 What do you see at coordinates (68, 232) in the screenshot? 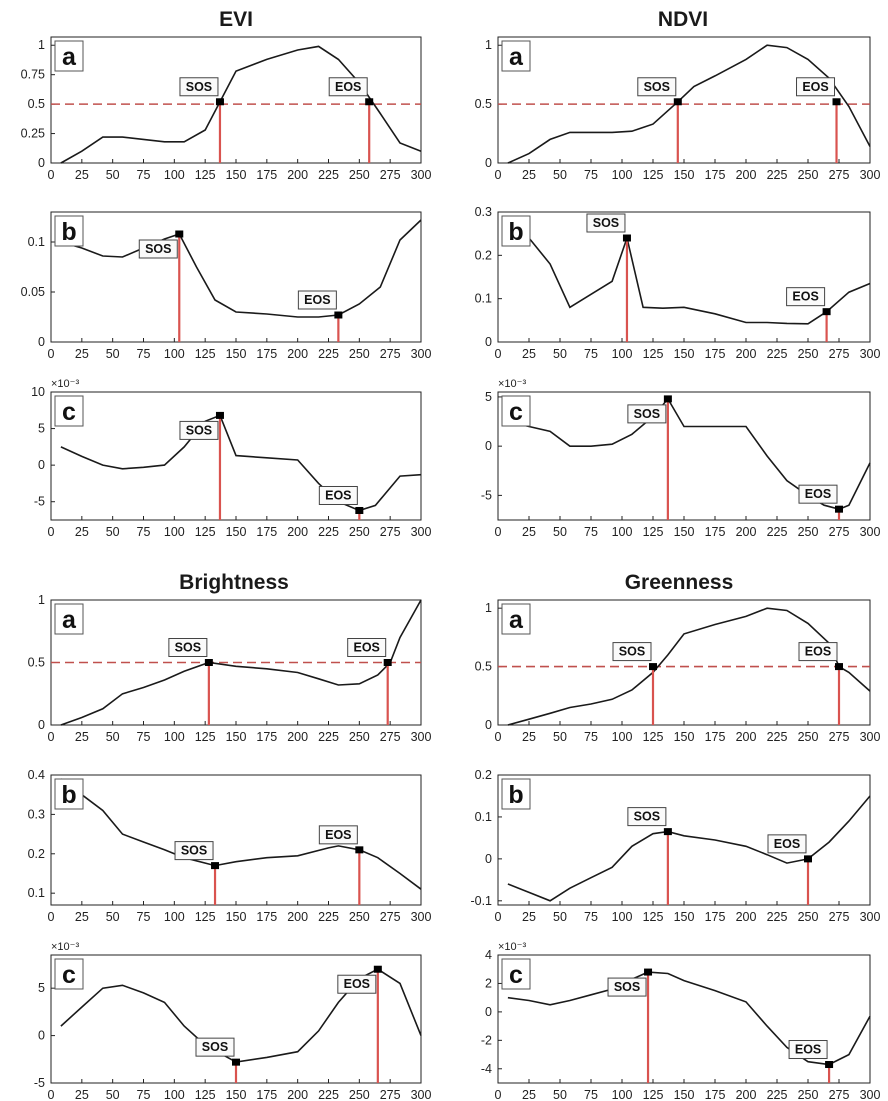
I see `panel-letter: b` at bounding box center [68, 232].